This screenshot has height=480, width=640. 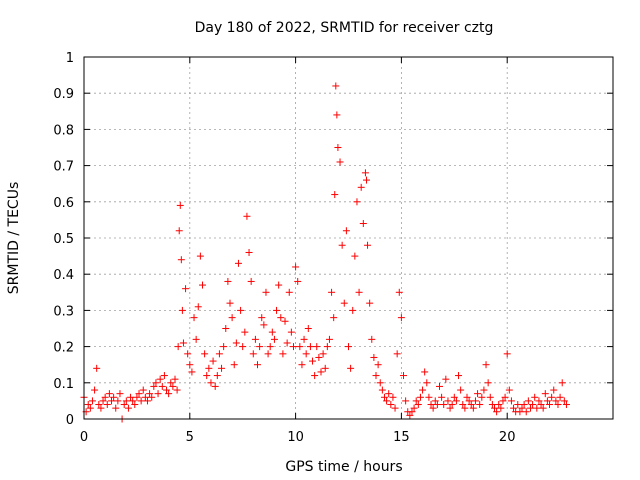 What do you see at coordinates (84, 437) in the screenshot?
I see `x-tick-label: 0` at bounding box center [84, 437].